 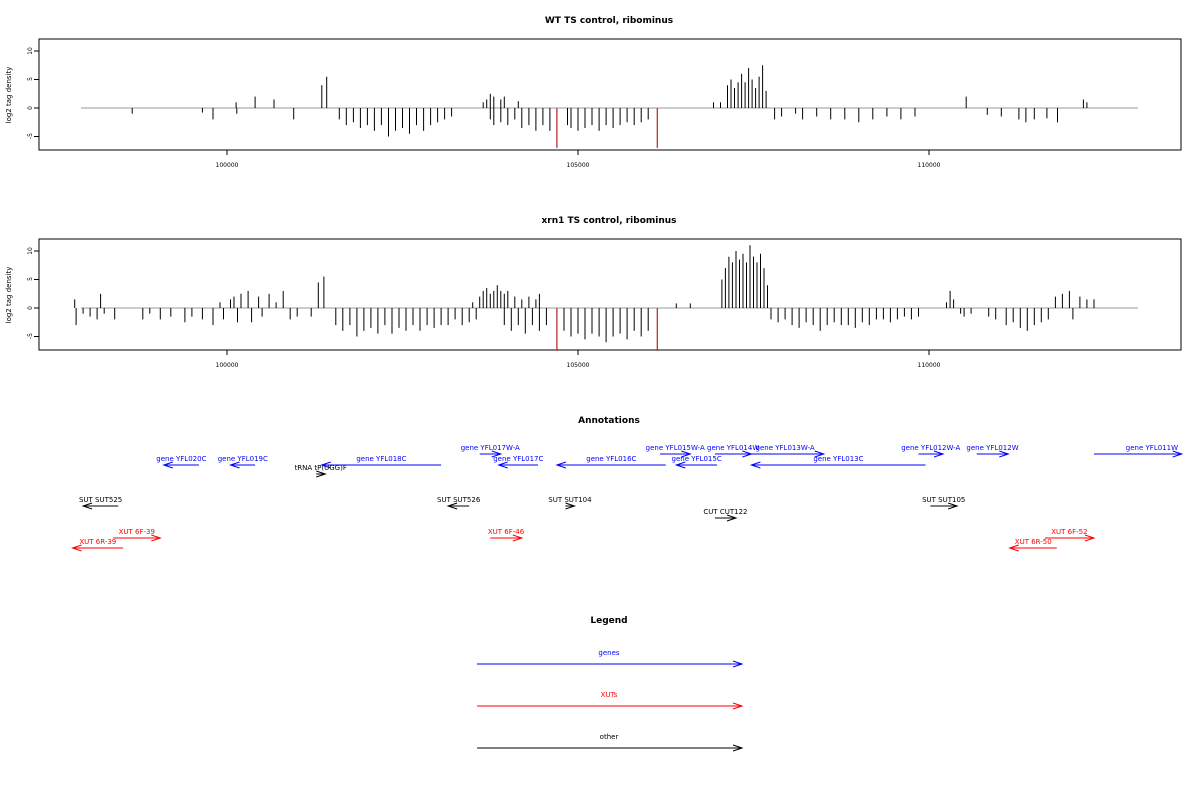 I want to click on feature-genes: gene YFL020C, so click(x=181, y=462).